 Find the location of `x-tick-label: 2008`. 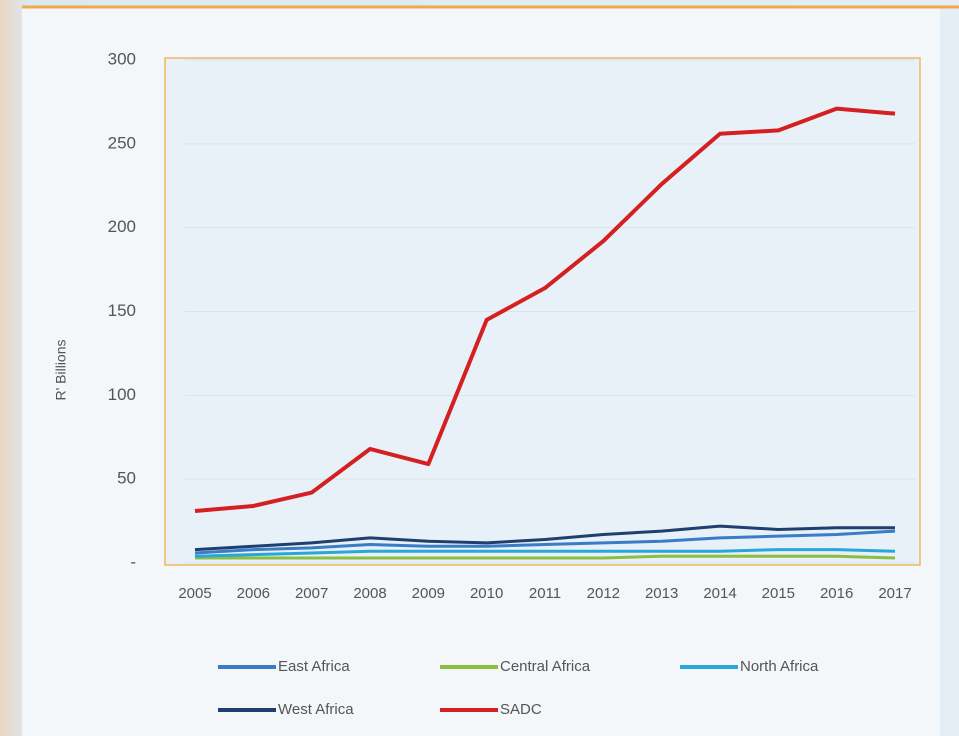

x-tick-label: 2008 is located at coordinates (369, 593).